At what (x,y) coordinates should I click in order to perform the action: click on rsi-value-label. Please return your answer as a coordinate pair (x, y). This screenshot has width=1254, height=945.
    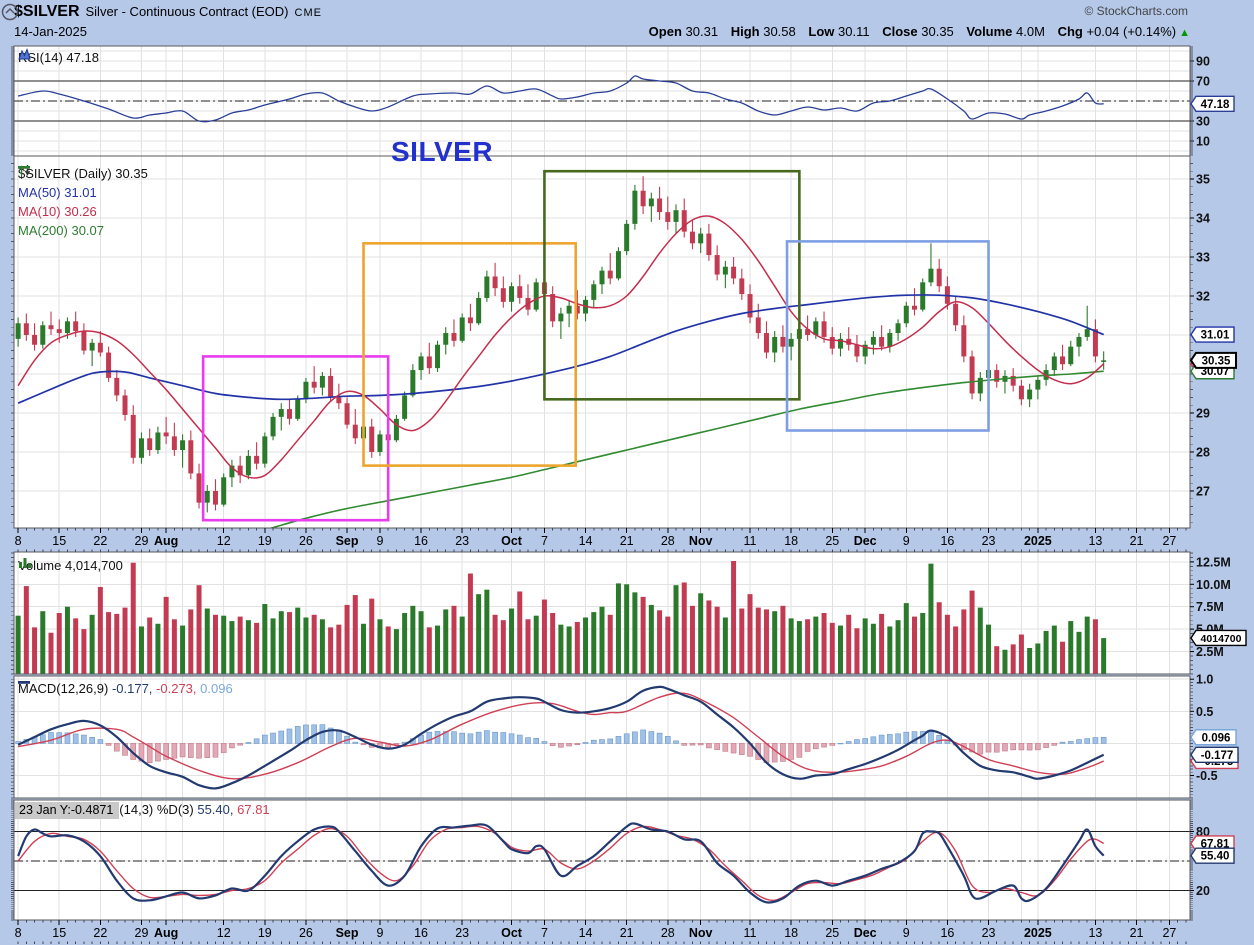
    Looking at the image, I should click on (1212, 104).